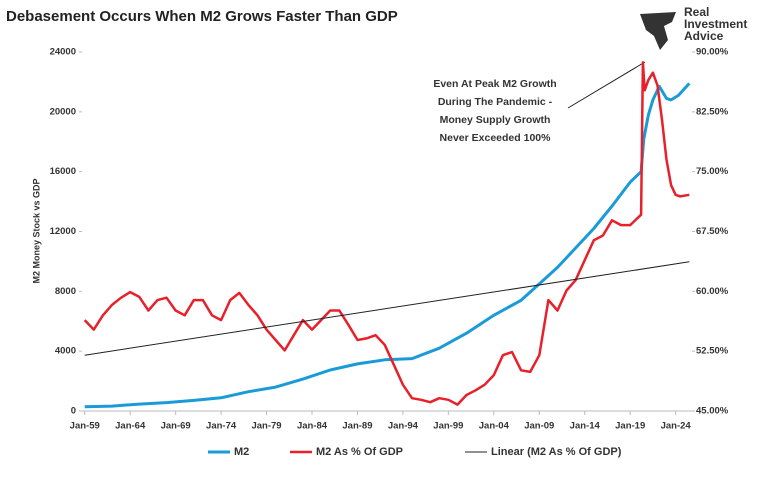  Describe the element at coordinates (357, 426) in the screenshot. I see `x-tick-label: Jan-89` at that location.